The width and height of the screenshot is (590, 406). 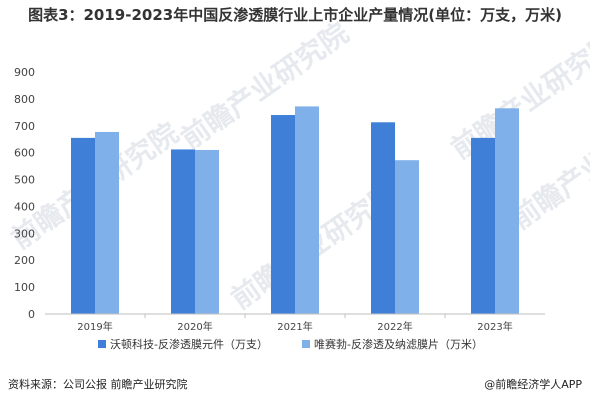 I want to click on y-tick-label: 100, so click(x=24, y=287).